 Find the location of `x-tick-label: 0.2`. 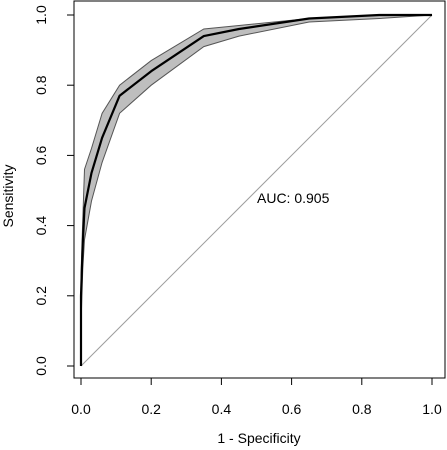

x-tick-label: 0.2 is located at coordinates (151, 409).